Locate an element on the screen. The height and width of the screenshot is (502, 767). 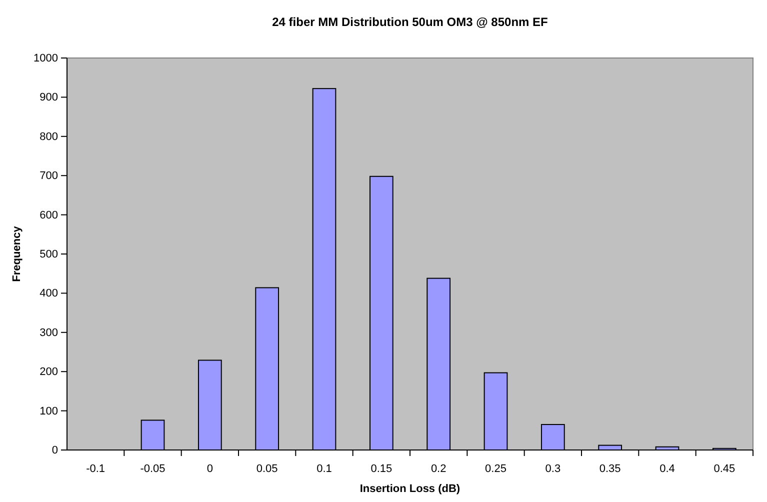
x-tick-label: 0.2 is located at coordinates (438, 469).